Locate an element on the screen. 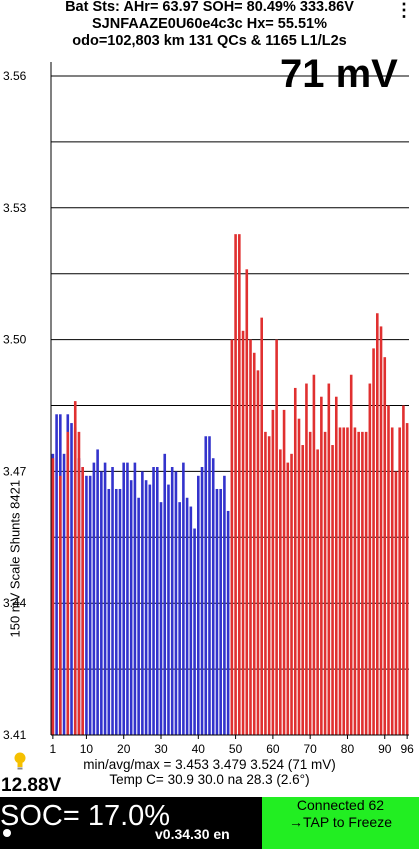 The image size is (419, 849). min-avg-max-stats: min/avg/max = 3.453 3.479 3.524 (71 mV) is located at coordinates (209, 764).